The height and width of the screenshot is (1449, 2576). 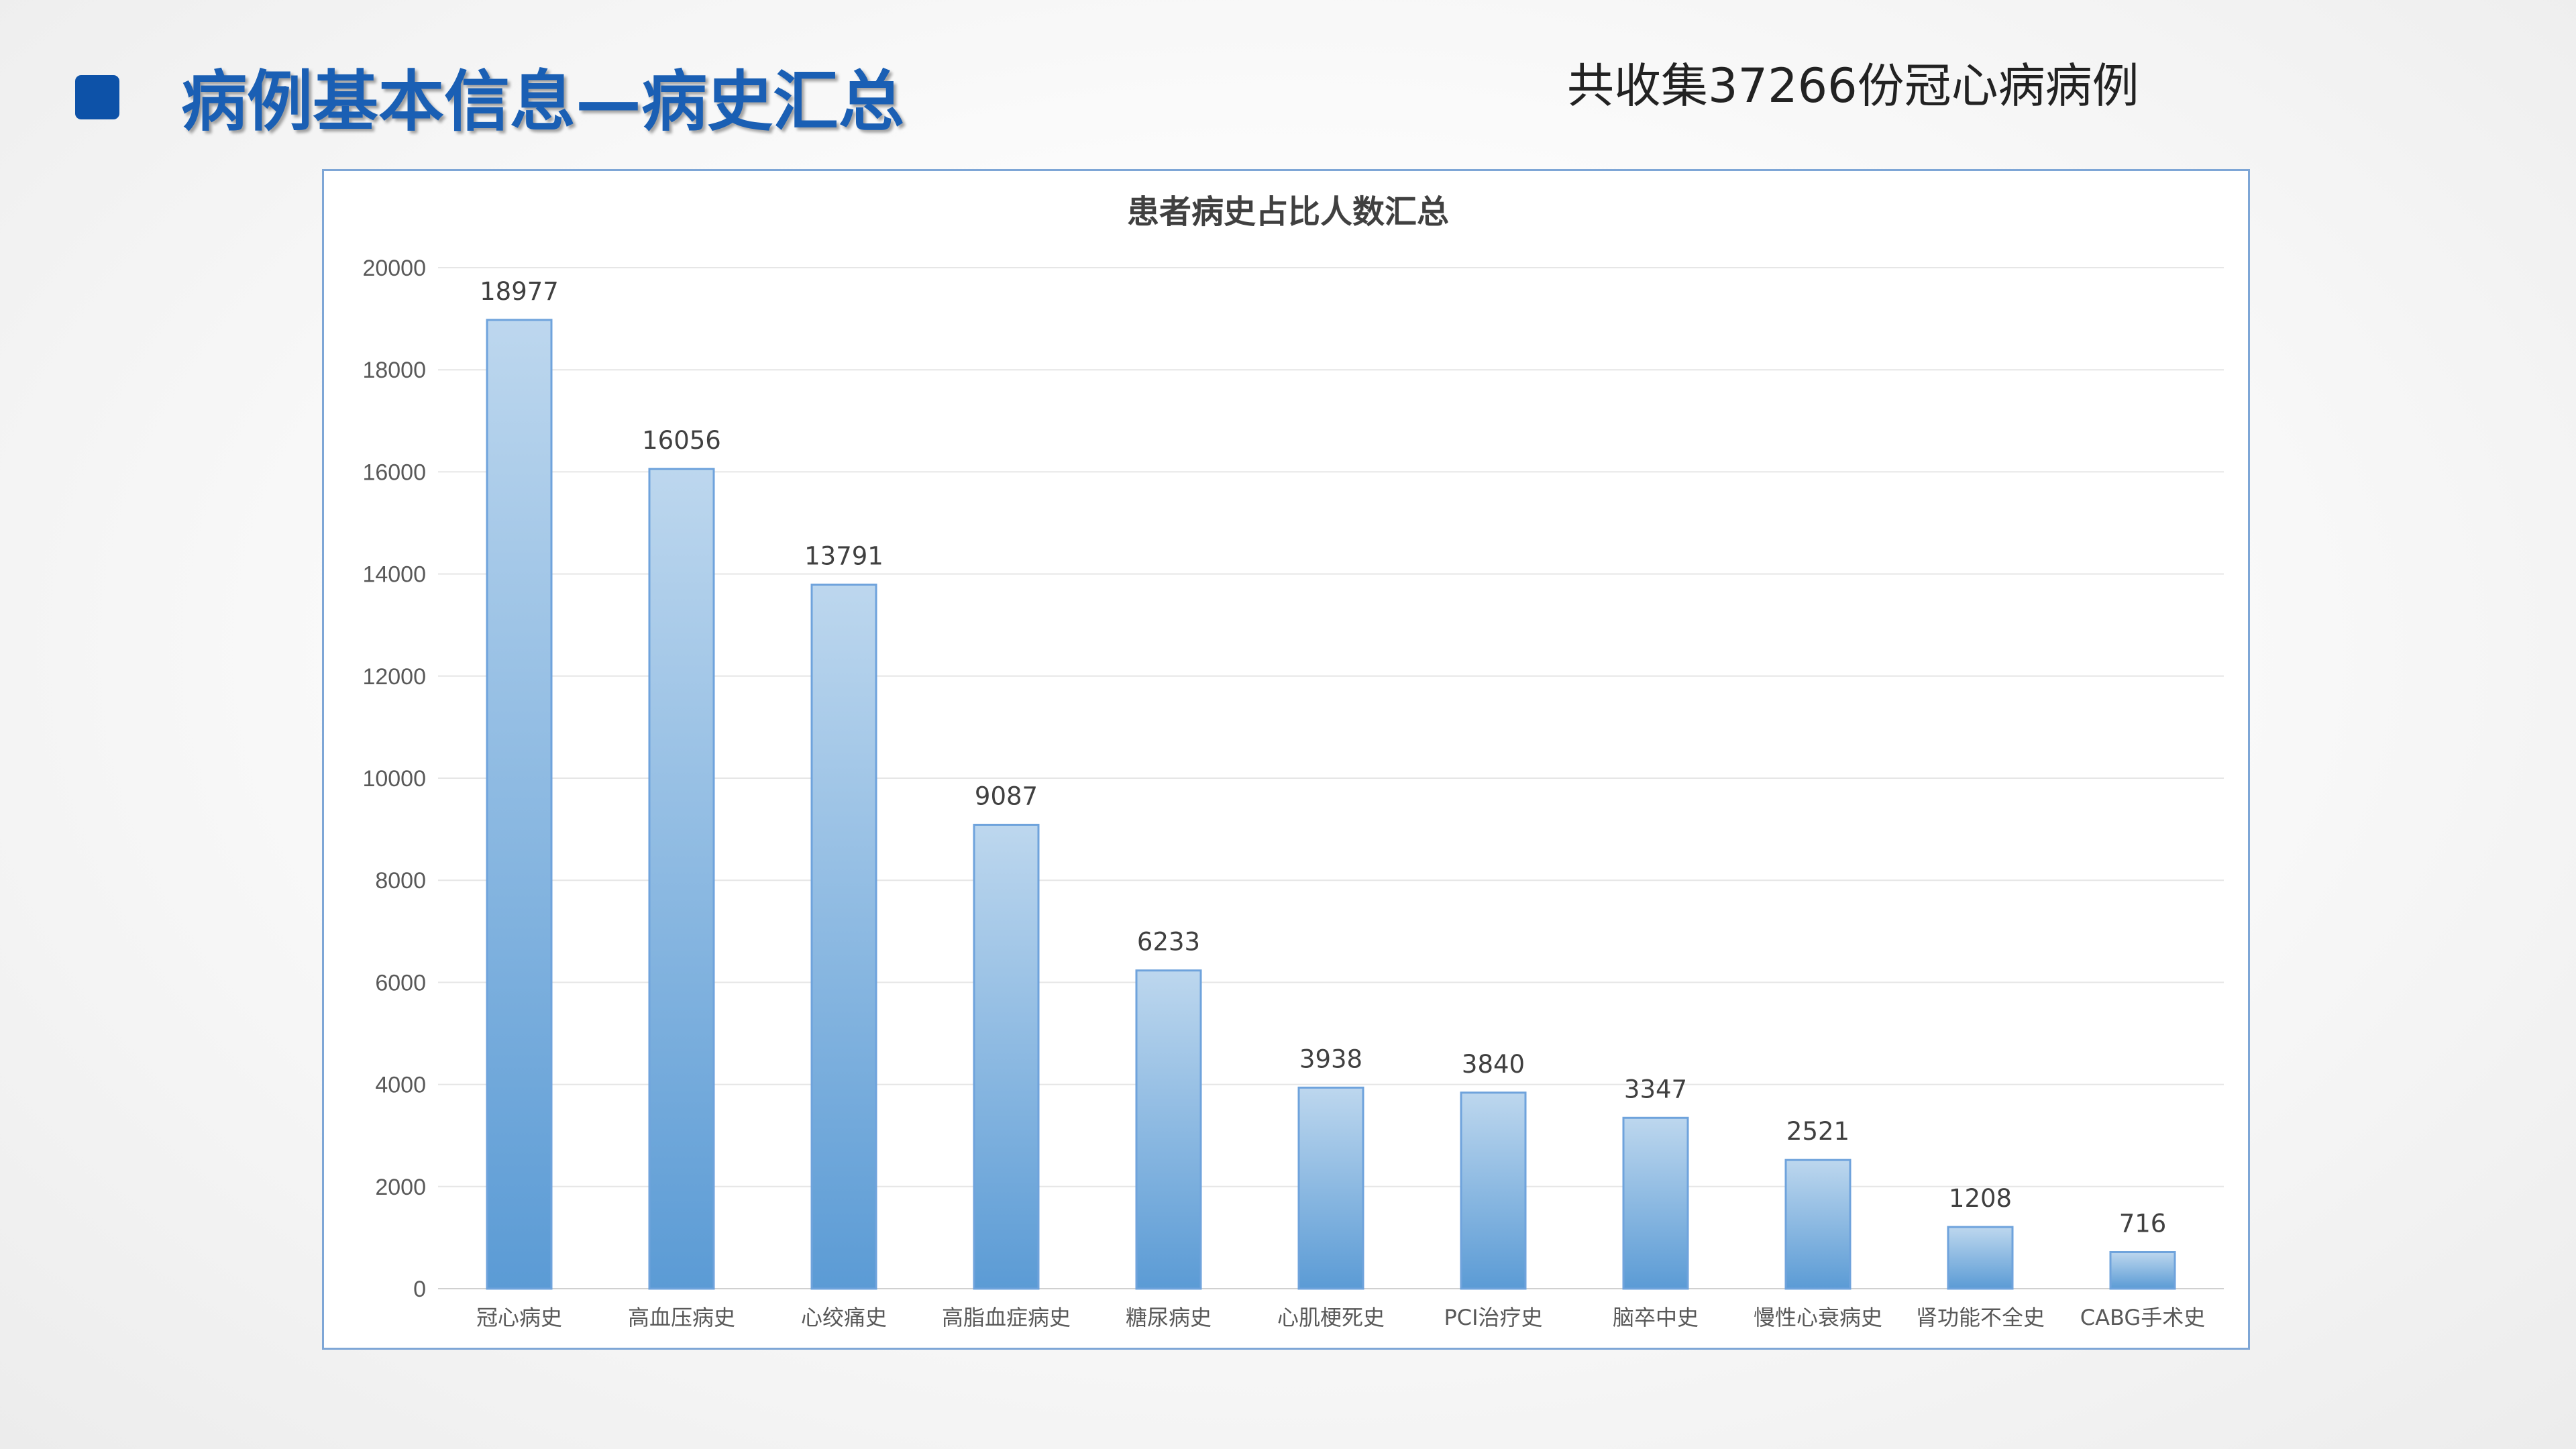 What do you see at coordinates (519, 1317) in the screenshot?
I see `x-category-label: 冠心病史` at bounding box center [519, 1317].